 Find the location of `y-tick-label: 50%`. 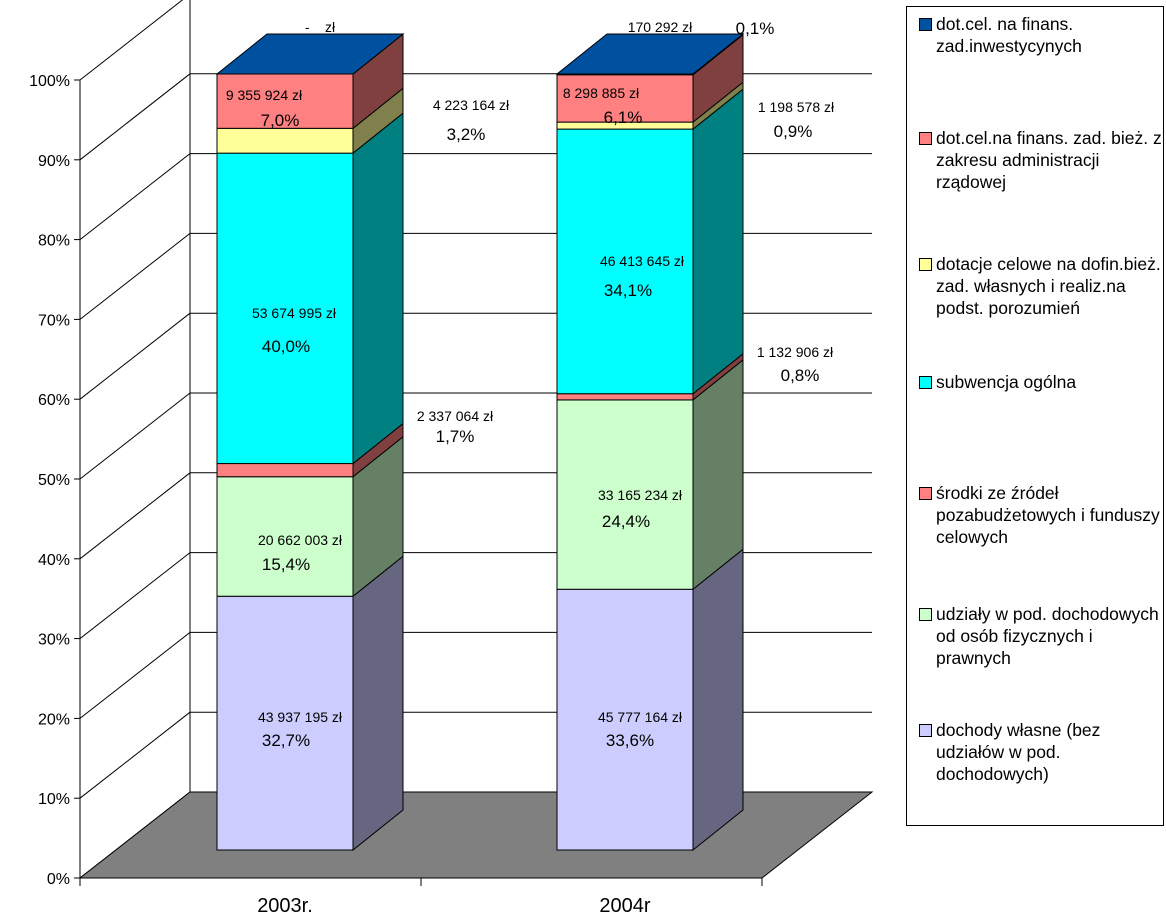

y-tick-label: 50% is located at coordinates (54, 480).